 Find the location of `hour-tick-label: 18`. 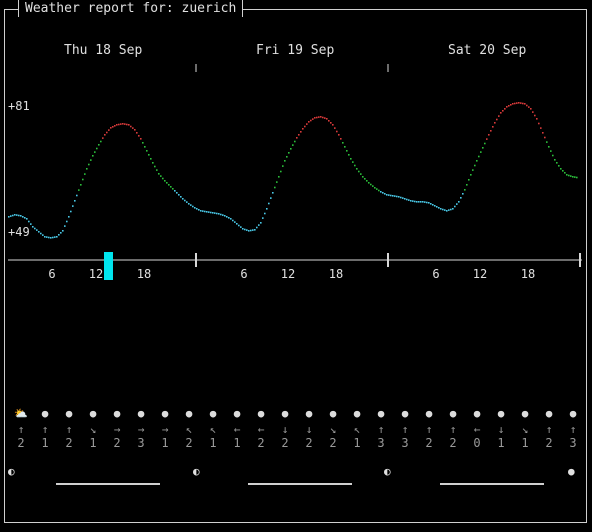

hour-tick-label: 18 is located at coordinates (336, 274).